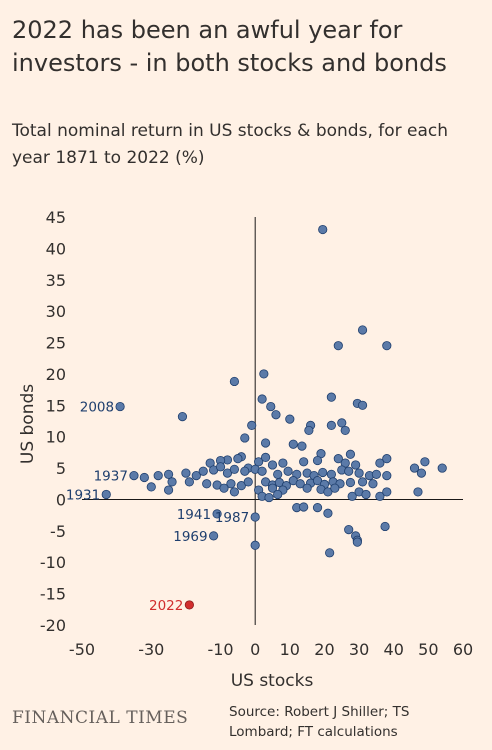 Image resolution: width=492 pixels, height=750 pixels. What do you see at coordinates (28, 424) in the screenshot?
I see `y-axis-label: US bonds` at bounding box center [28, 424].